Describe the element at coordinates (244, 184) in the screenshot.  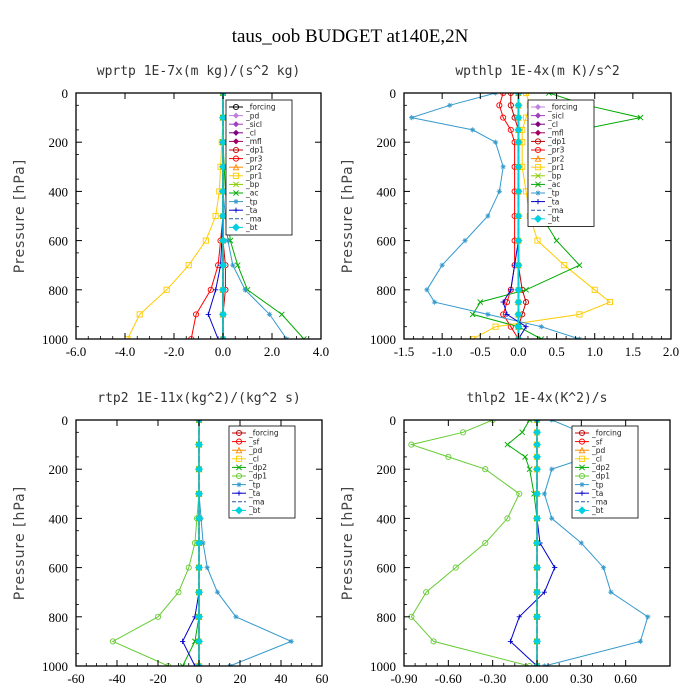
I see `legend-entry-bp: _bp` at that location.